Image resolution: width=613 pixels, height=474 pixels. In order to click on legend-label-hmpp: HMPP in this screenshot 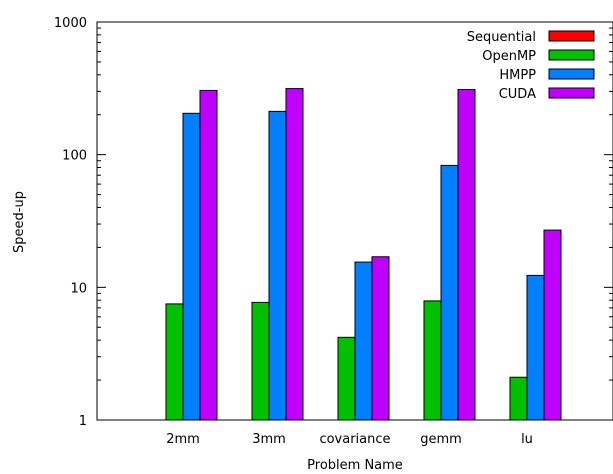, I will do `click(517, 75)`.